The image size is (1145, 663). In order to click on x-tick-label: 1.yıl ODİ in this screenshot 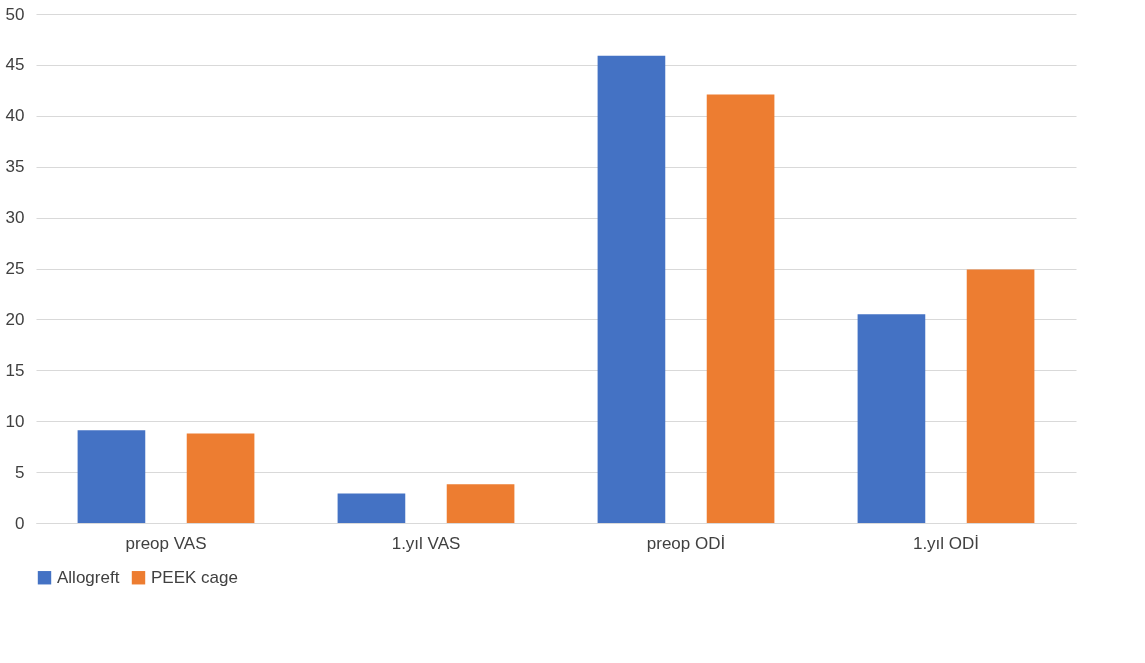, I will do `click(946, 543)`.